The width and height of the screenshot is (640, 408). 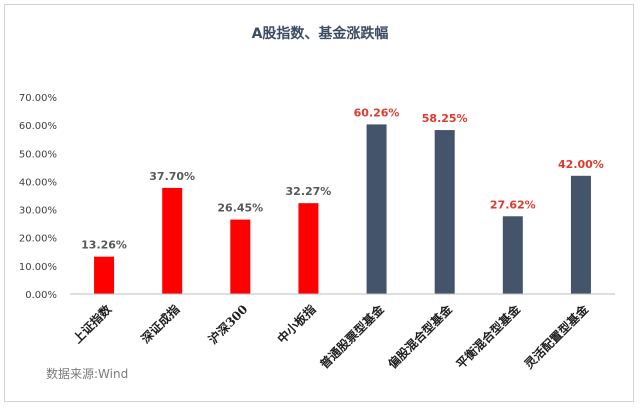 I want to click on data-label: 27.62%, so click(x=513, y=204).